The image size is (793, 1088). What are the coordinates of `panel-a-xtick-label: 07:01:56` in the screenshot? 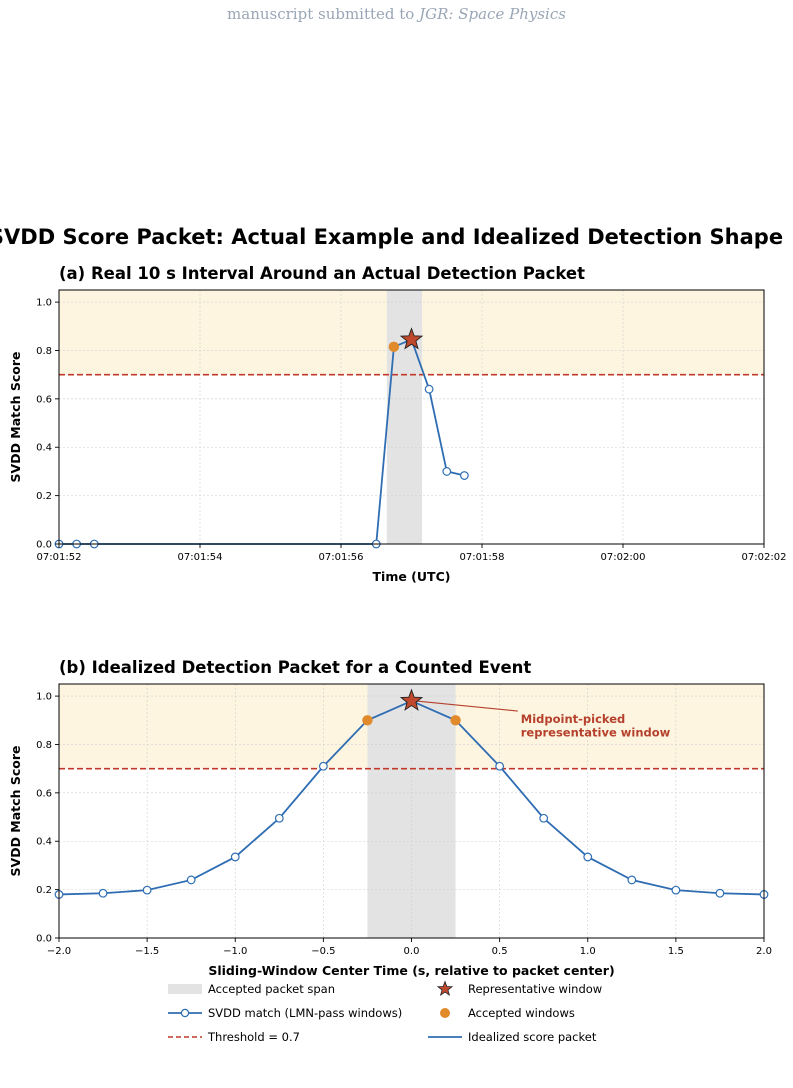 It's located at (341, 557).